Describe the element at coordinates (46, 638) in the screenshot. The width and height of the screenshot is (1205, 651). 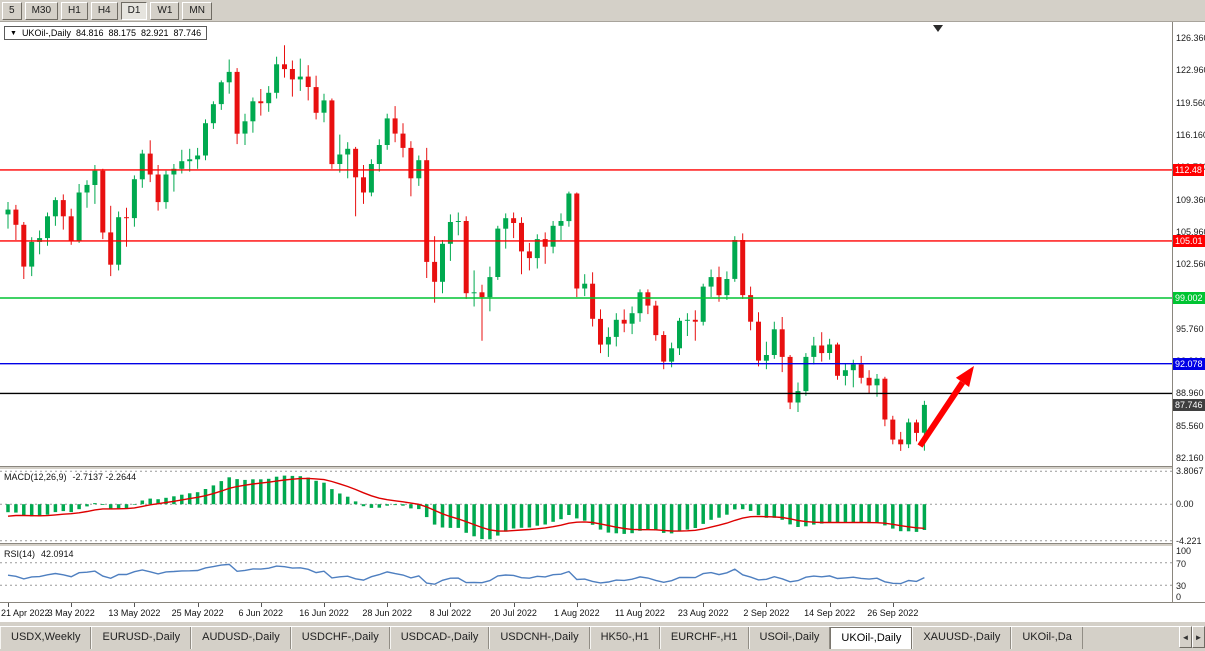
I see `chart-tab: USDX,Weekly` at that location.